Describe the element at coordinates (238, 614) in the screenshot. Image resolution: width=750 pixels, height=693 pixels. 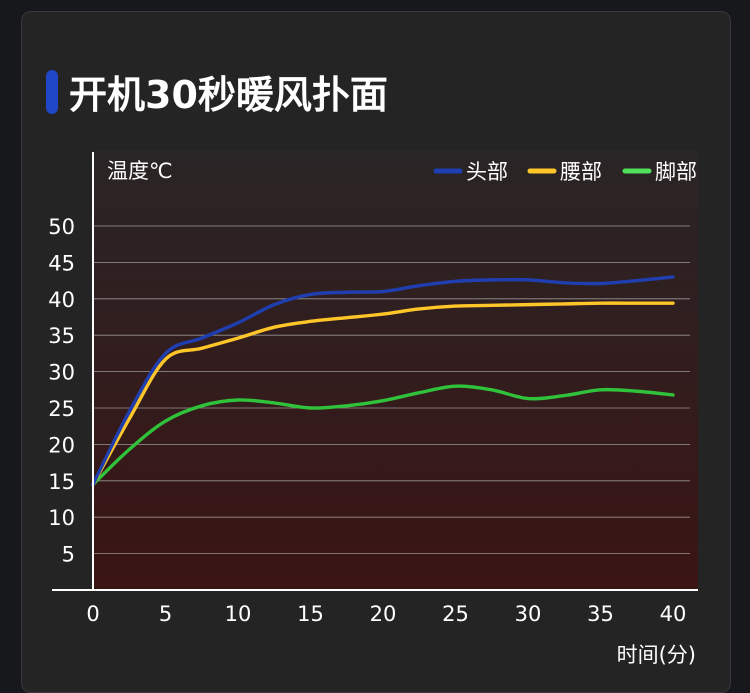
I see `x-tick-label: 10` at that location.